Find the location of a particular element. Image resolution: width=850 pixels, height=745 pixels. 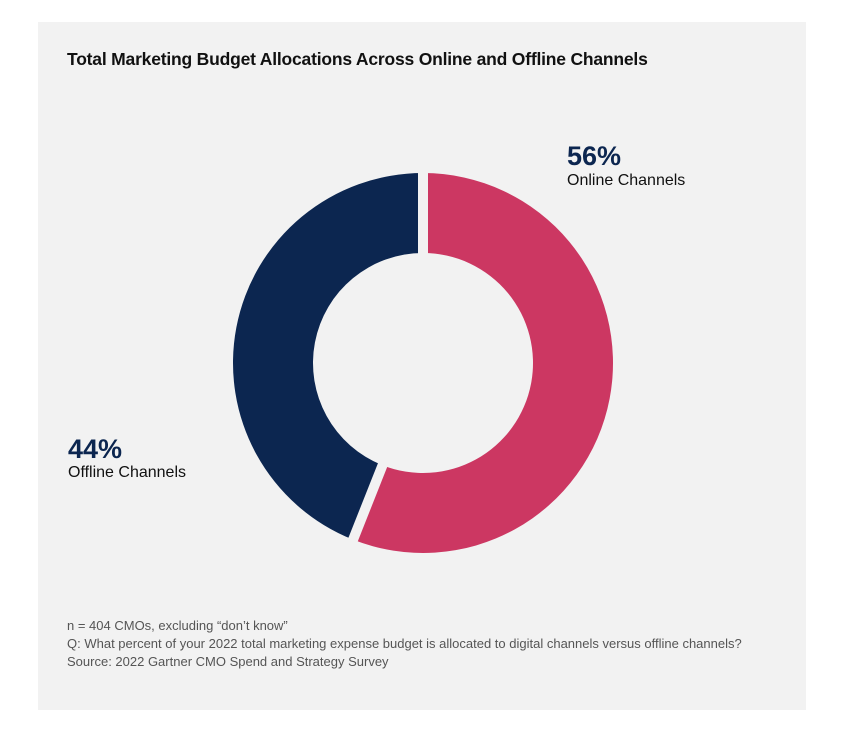

slice-separator is located at coordinates (367, 502).